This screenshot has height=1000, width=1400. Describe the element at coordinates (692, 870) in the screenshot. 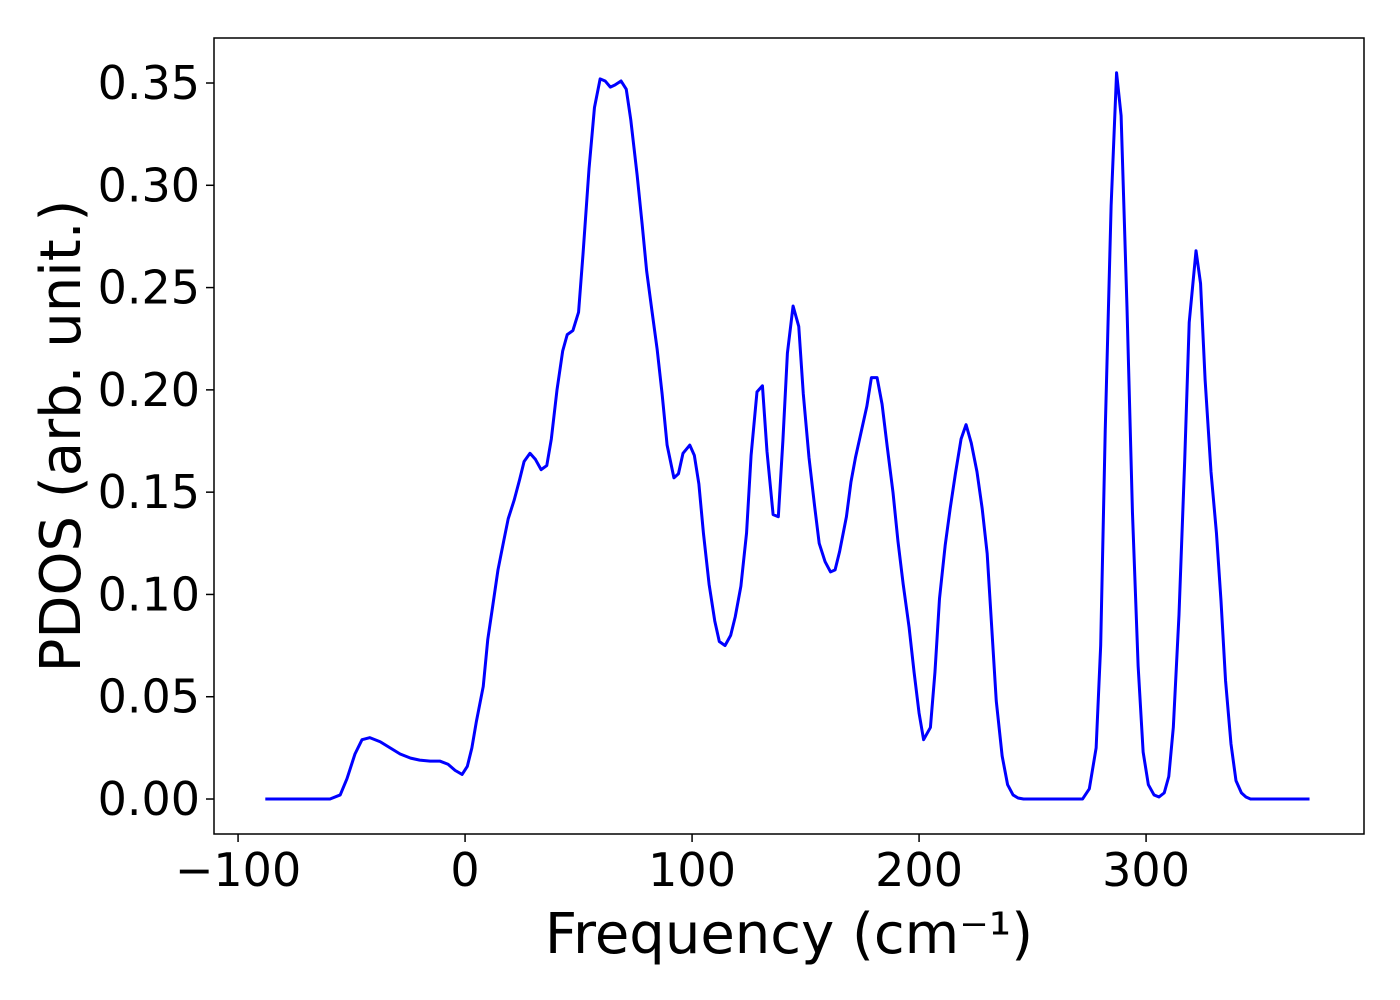

I see `x-tick-label: 100` at that location.